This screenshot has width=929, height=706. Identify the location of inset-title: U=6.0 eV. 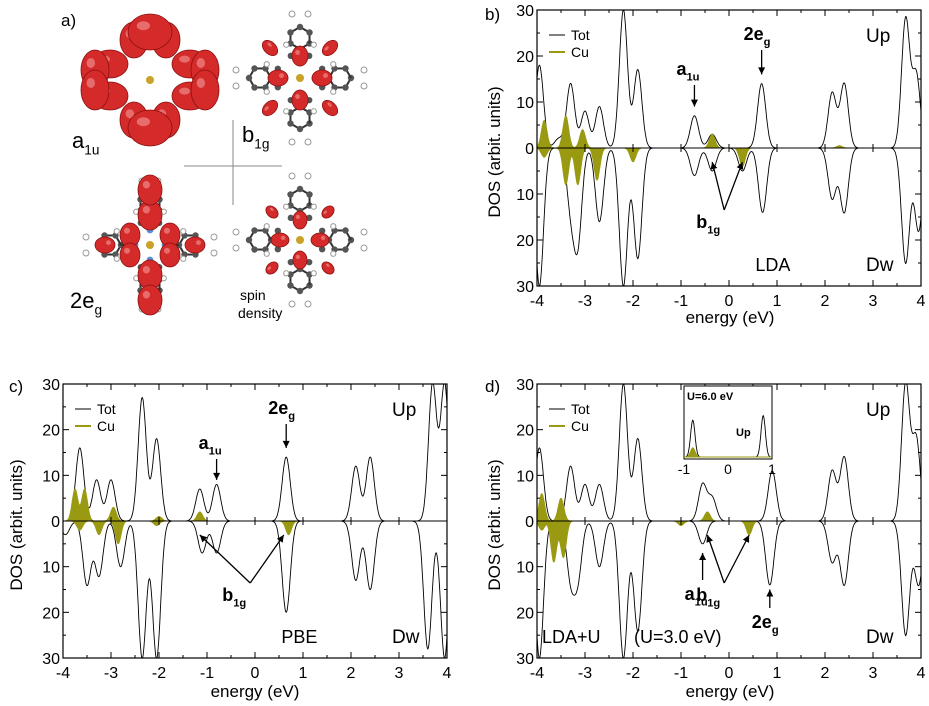
(710, 397).